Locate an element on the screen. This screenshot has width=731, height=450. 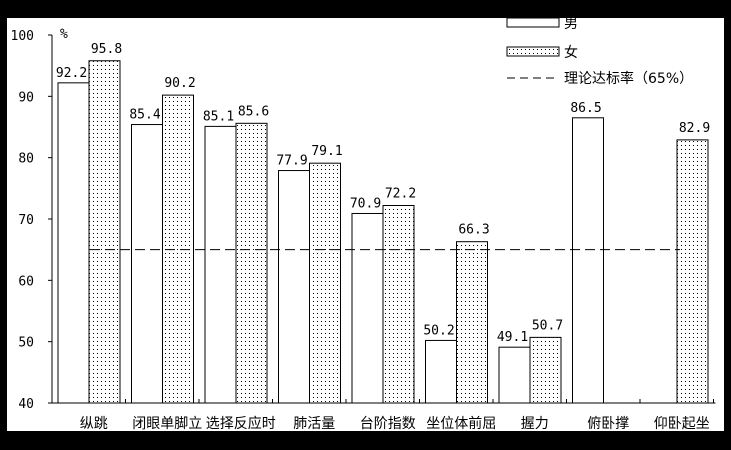
value-label-female: 95.8 is located at coordinates (106, 49).